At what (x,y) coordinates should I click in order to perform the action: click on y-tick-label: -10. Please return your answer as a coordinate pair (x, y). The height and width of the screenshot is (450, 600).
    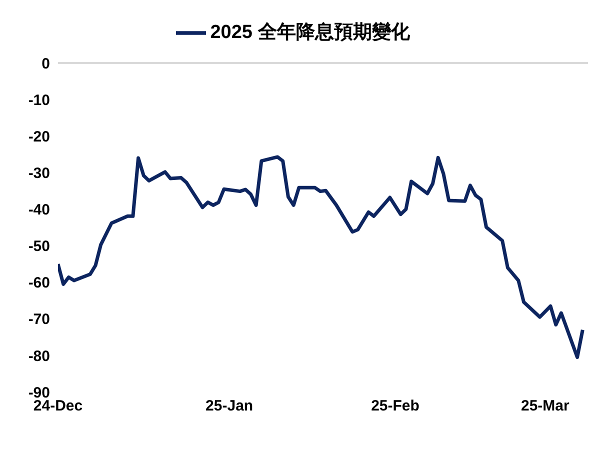
    Looking at the image, I should click on (39, 100).